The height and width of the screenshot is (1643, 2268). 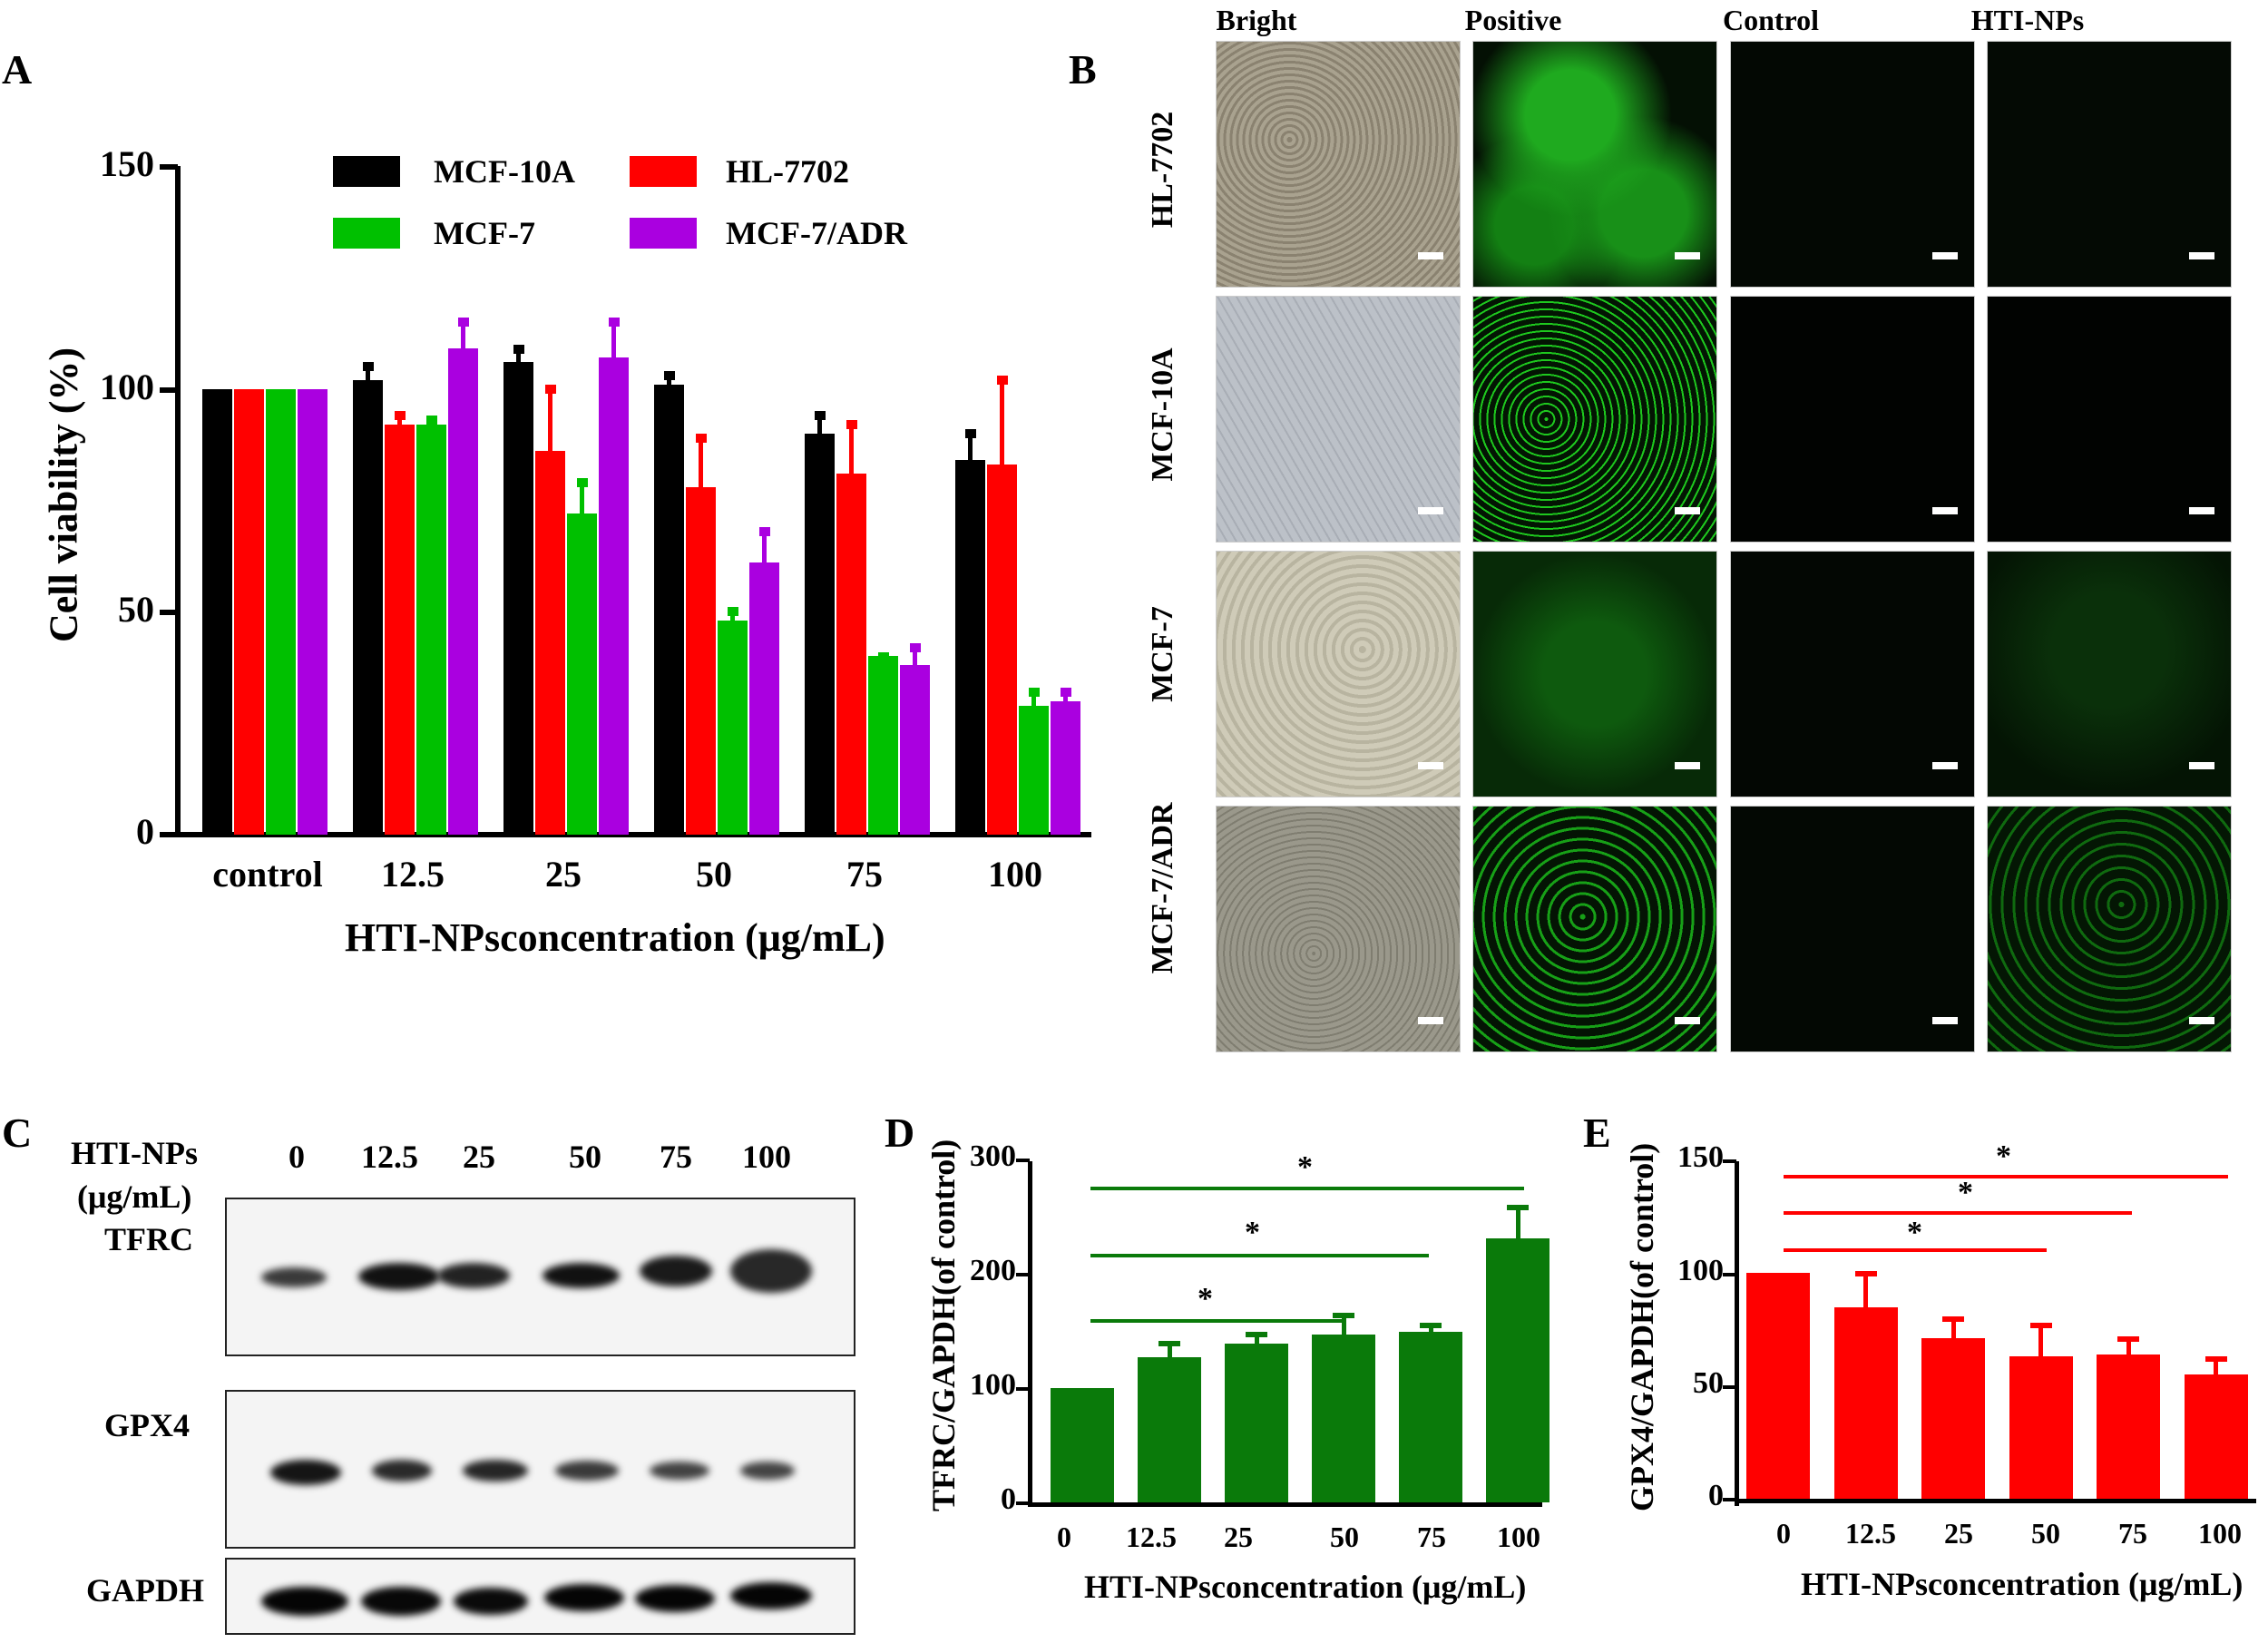 What do you see at coordinates (505, 171) in the screenshot?
I see `legend-label-mcf10a: MCF-10A` at bounding box center [505, 171].